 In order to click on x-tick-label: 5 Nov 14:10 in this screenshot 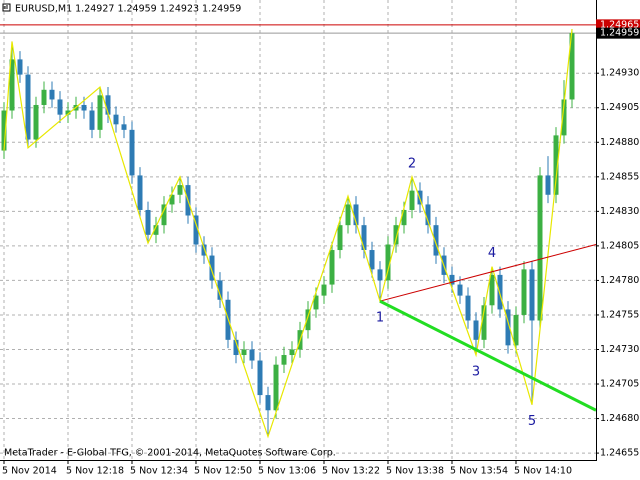, I will do `click(543, 471)`.